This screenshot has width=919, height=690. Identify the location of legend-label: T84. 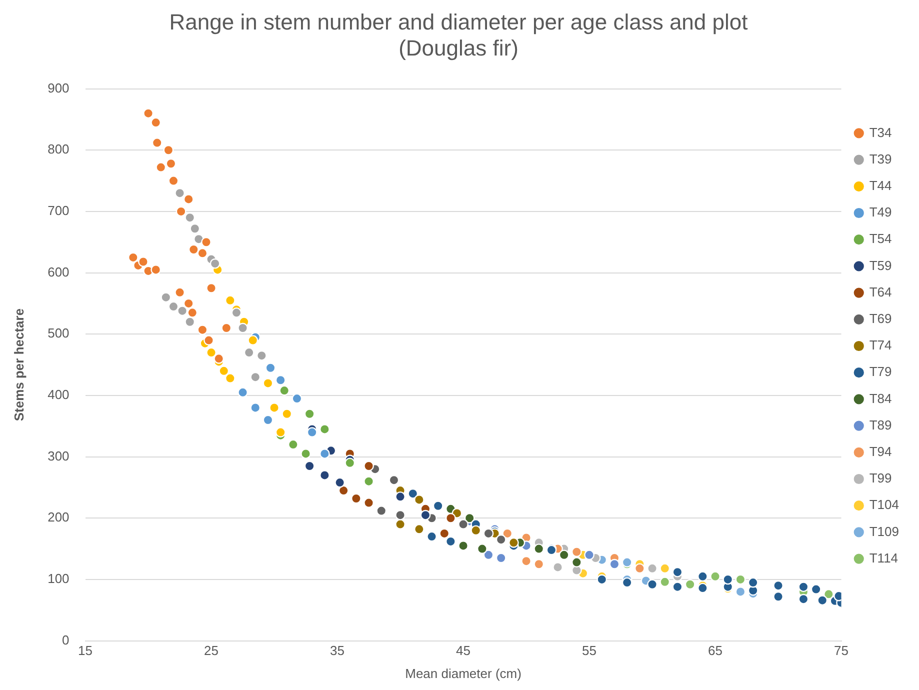
(880, 398).